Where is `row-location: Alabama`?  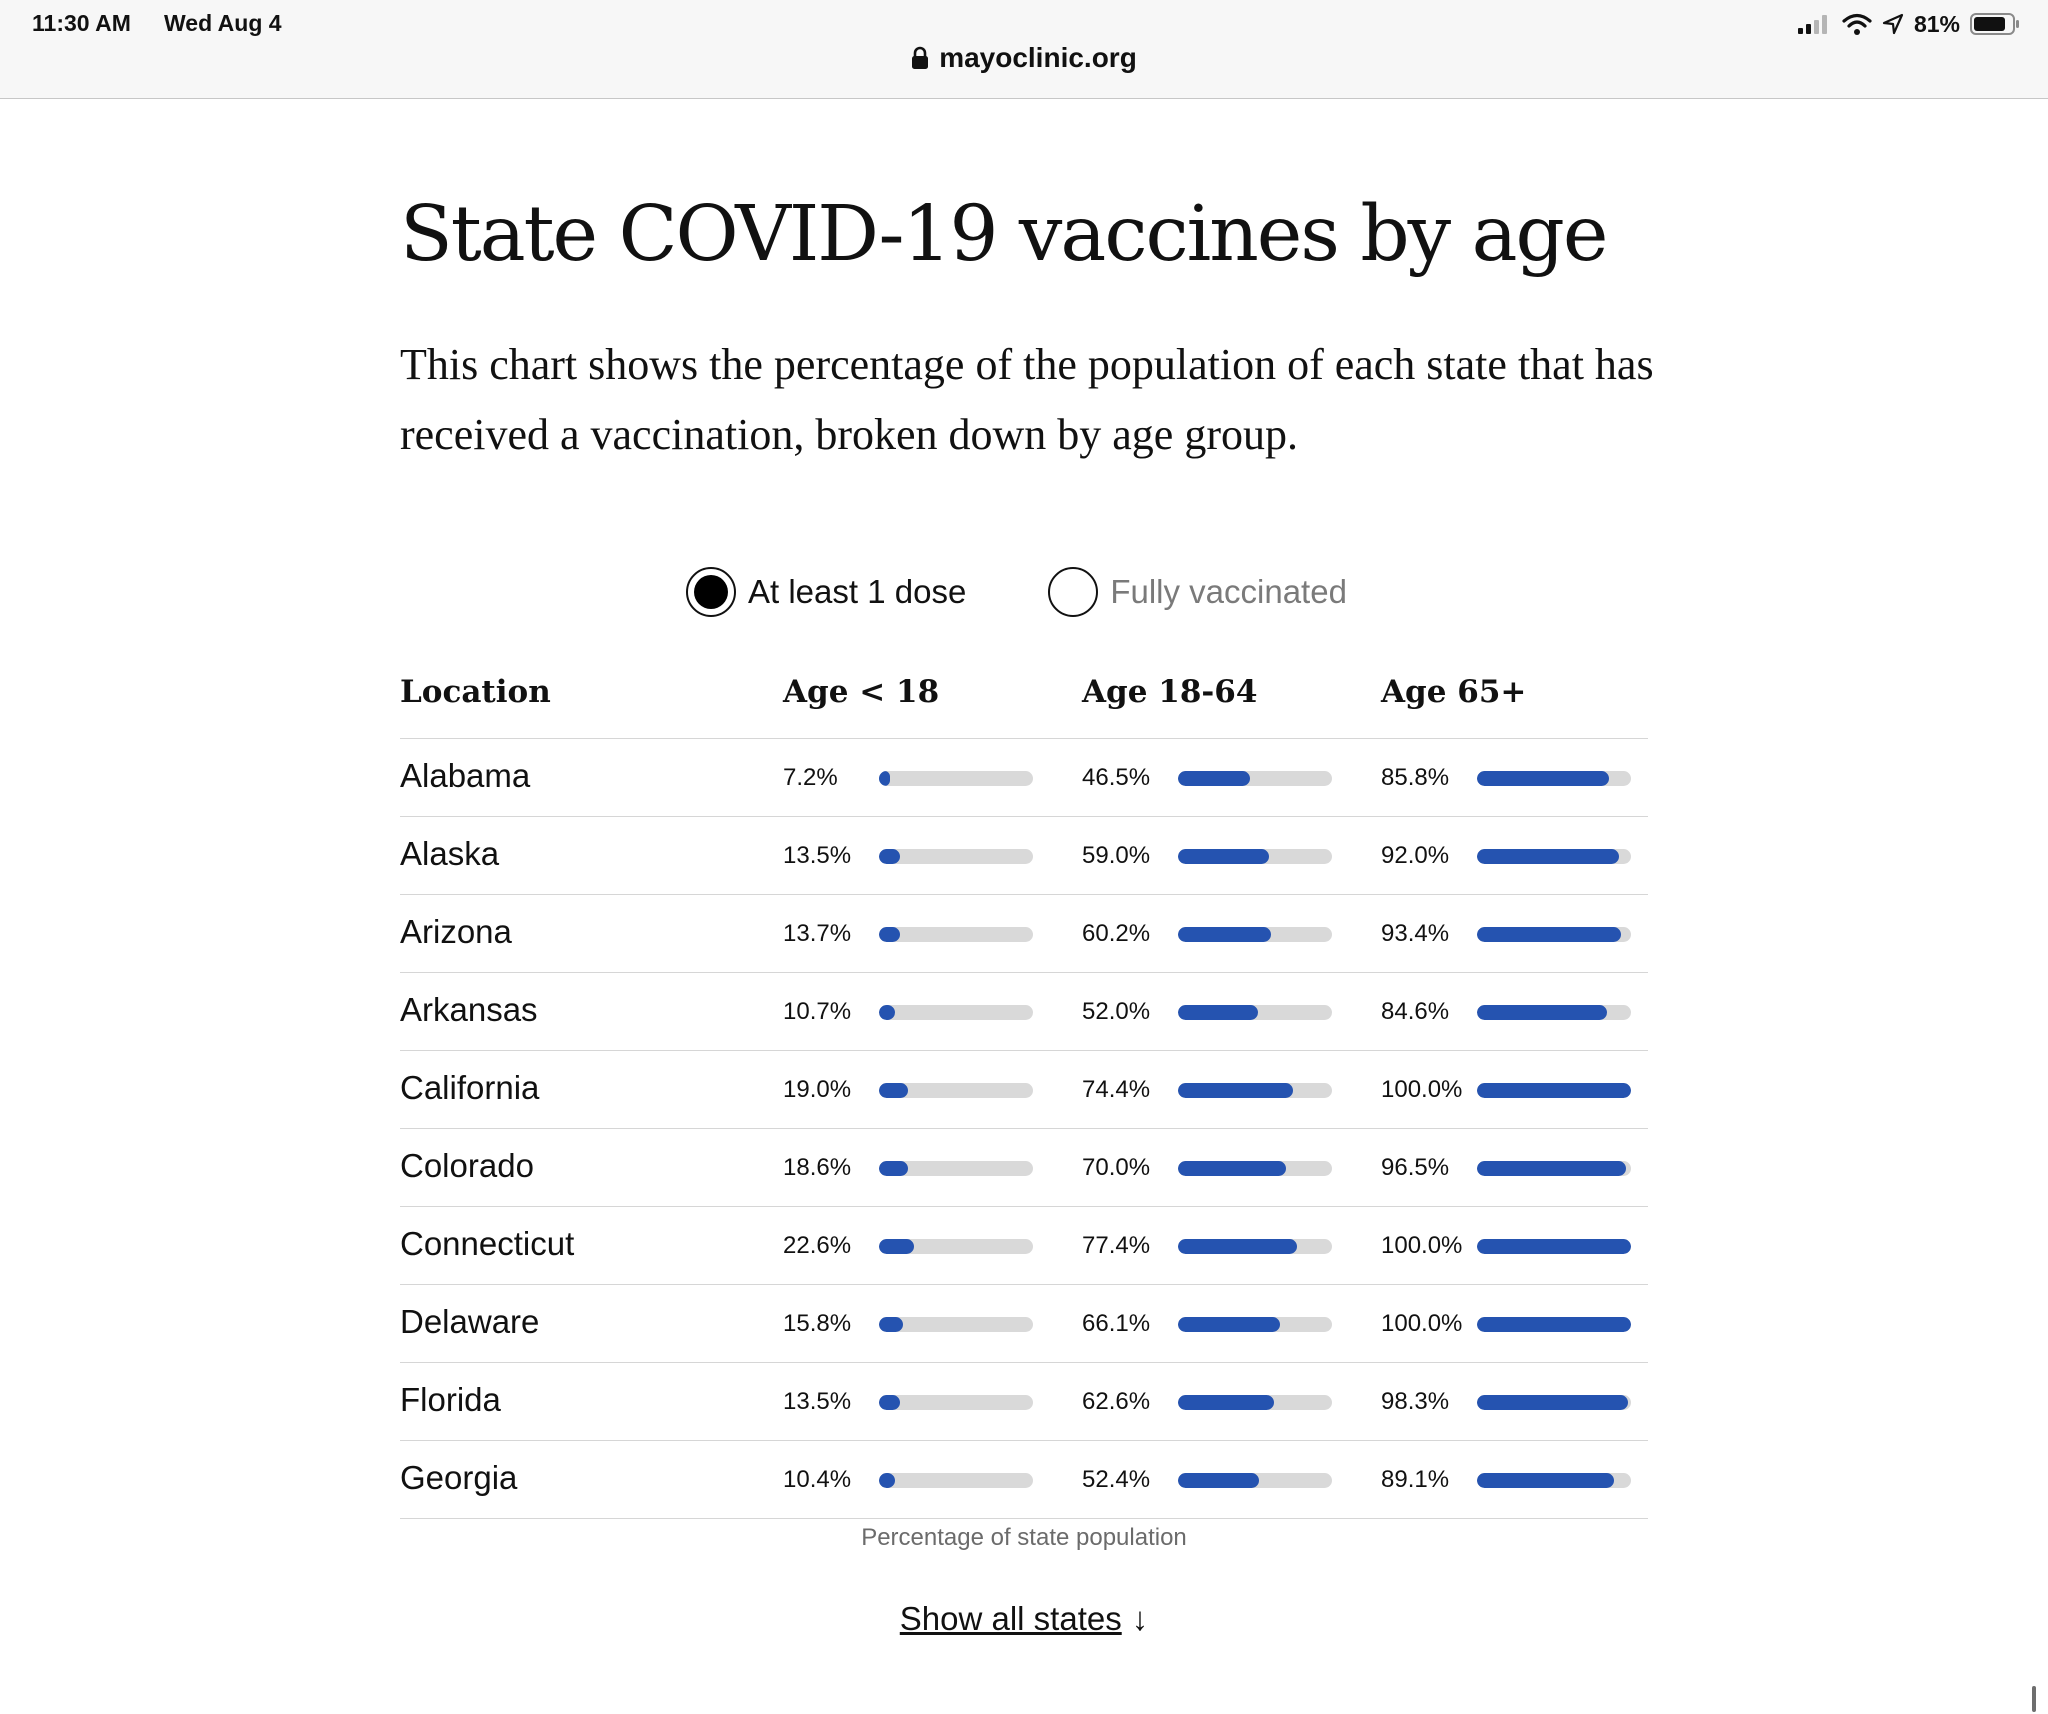 row-location: Alabama is located at coordinates (465, 775).